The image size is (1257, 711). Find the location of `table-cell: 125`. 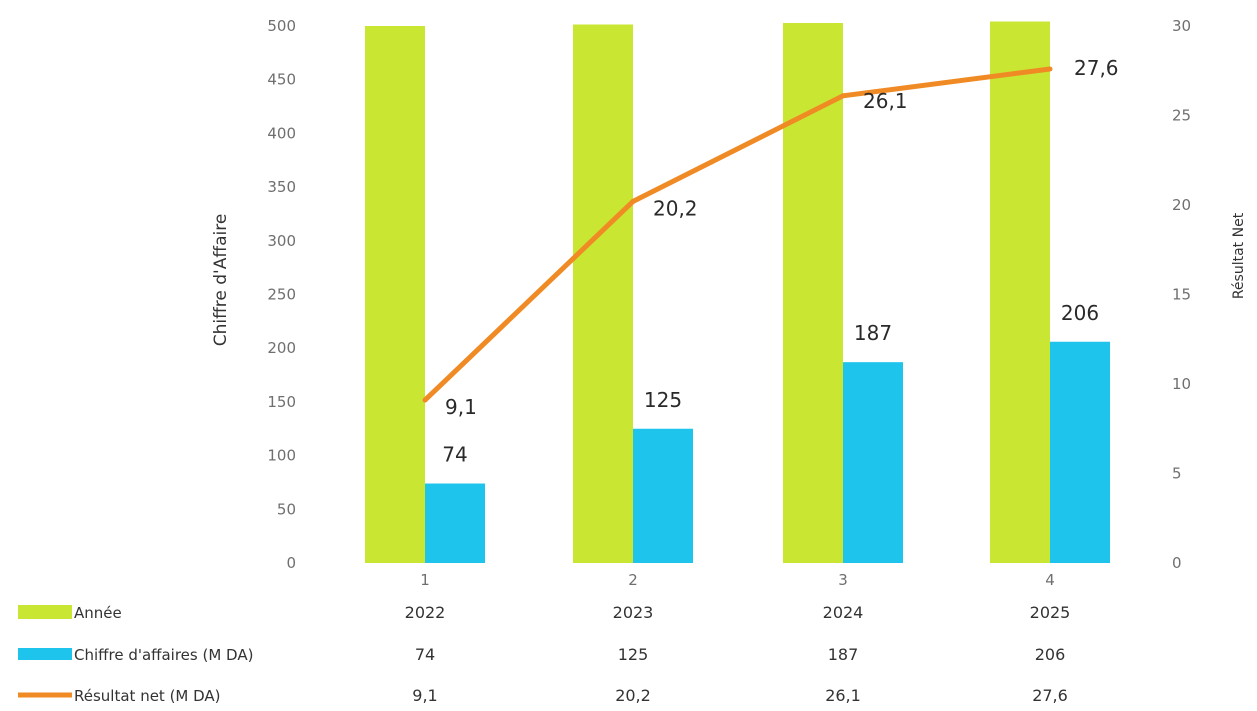

table-cell: 125 is located at coordinates (633, 654).